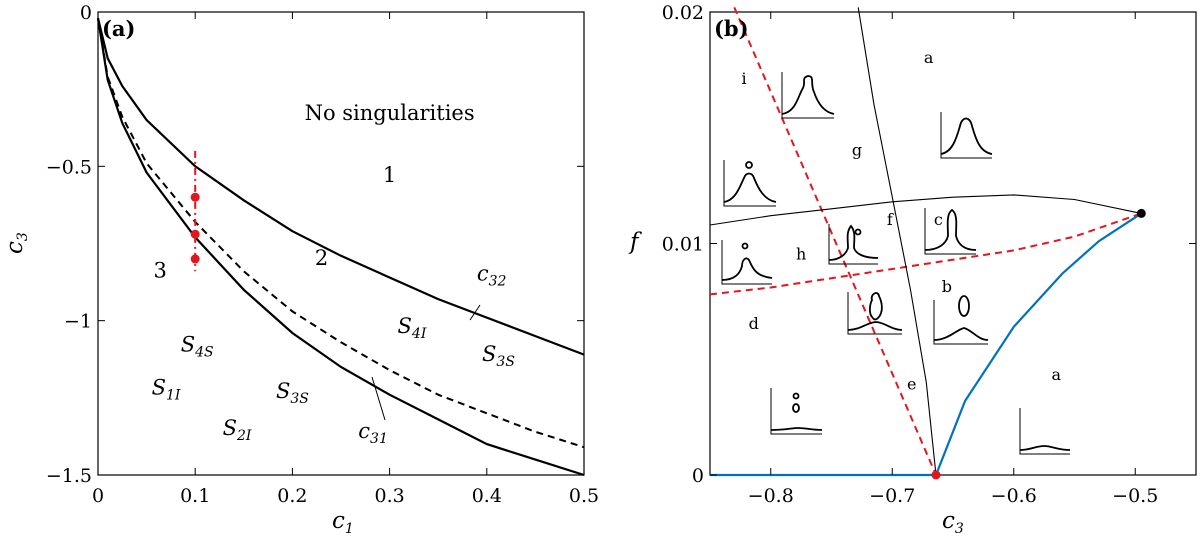 This screenshot has width=1202, height=547. Describe the element at coordinates (390, 113) in the screenshot. I see `a-annotation: No singularities` at that location.